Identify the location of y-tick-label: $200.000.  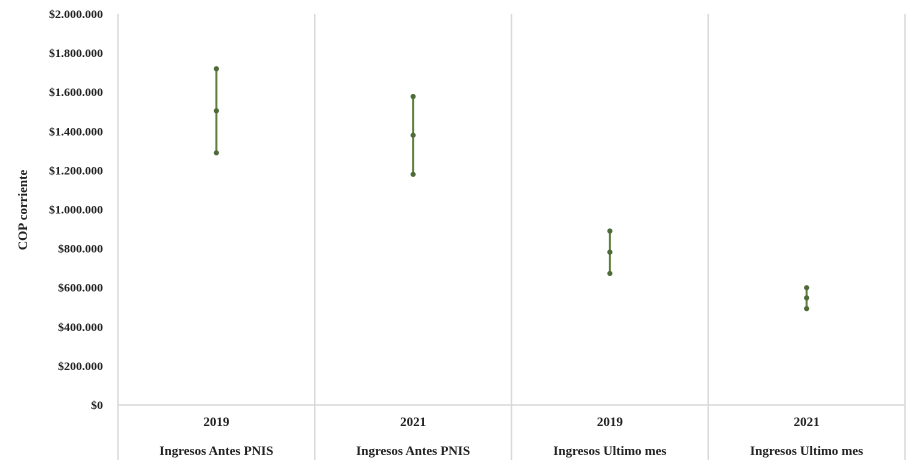
(80, 366).